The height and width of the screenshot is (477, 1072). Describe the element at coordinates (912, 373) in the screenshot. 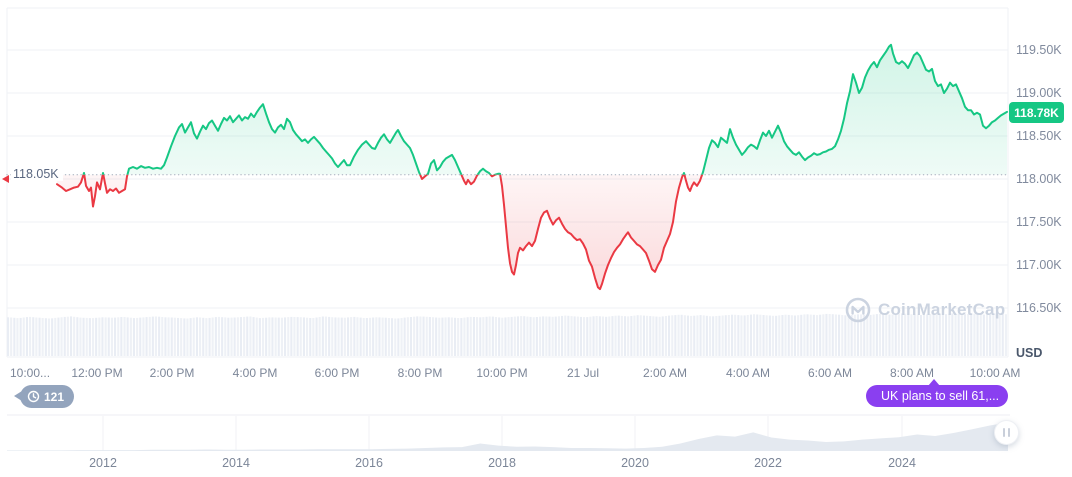

I see `x-axis-tick: 8:00 AM` at that location.